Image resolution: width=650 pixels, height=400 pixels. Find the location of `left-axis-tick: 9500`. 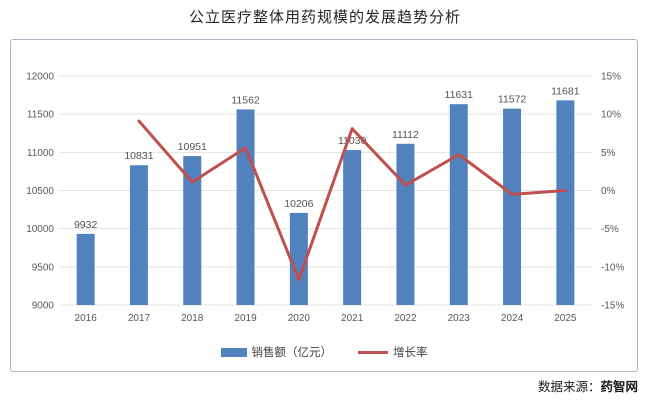

left-axis-tick: 9500 is located at coordinates (43, 267).